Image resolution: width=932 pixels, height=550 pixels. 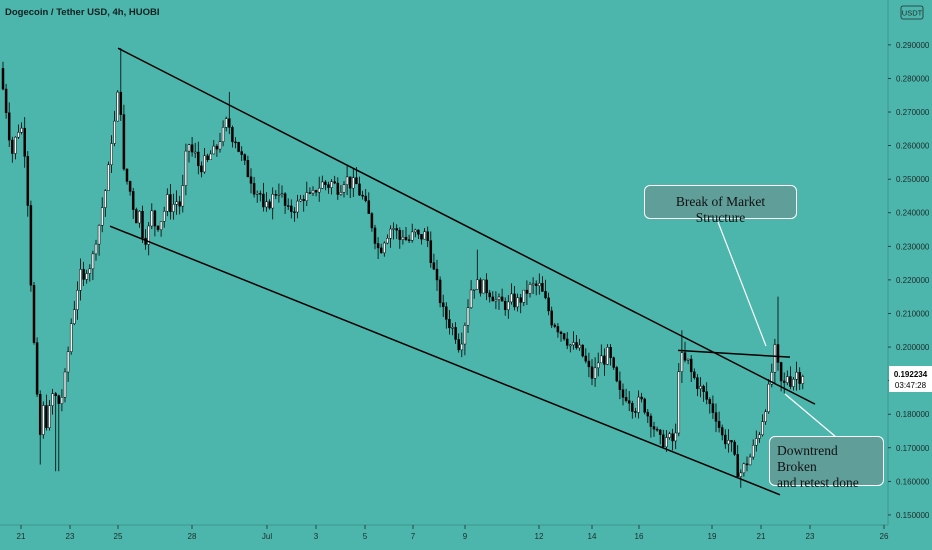 I want to click on y-tick: 0.220000, so click(x=909, y=280).